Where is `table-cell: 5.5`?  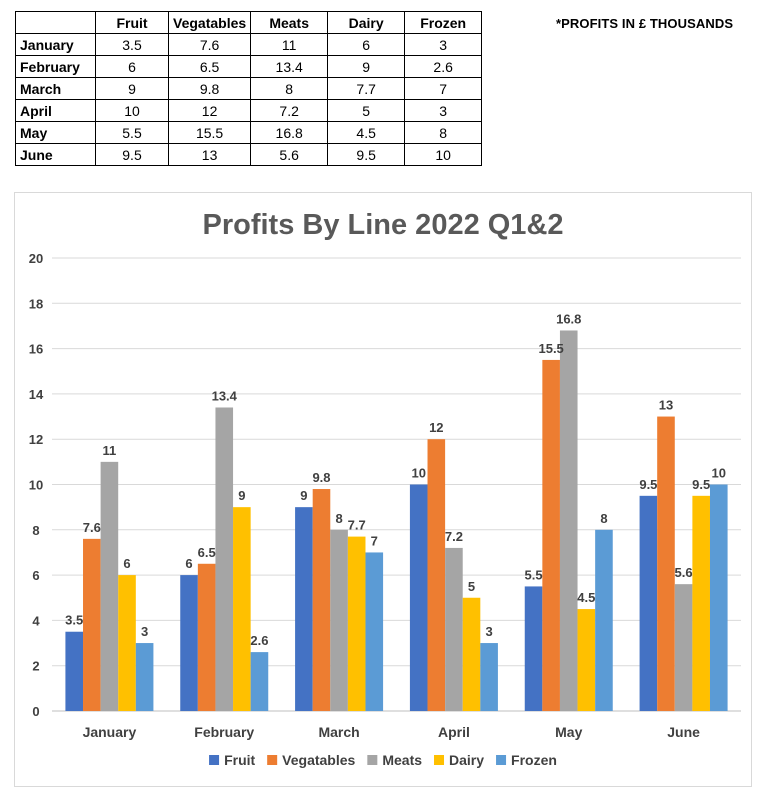 table-cell: 5.5 is located at coordinates (132, 132).